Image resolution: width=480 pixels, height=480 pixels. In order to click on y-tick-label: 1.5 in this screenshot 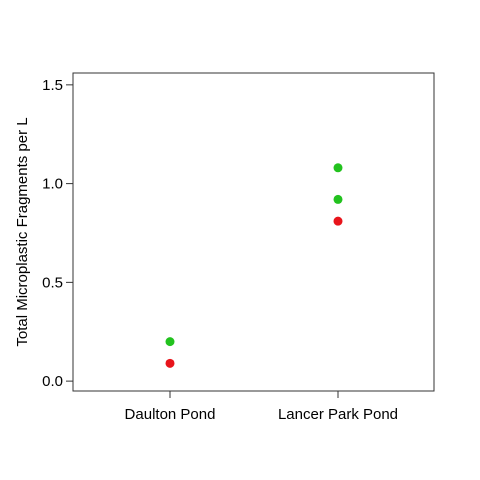, I will do `click(52, 85)`.